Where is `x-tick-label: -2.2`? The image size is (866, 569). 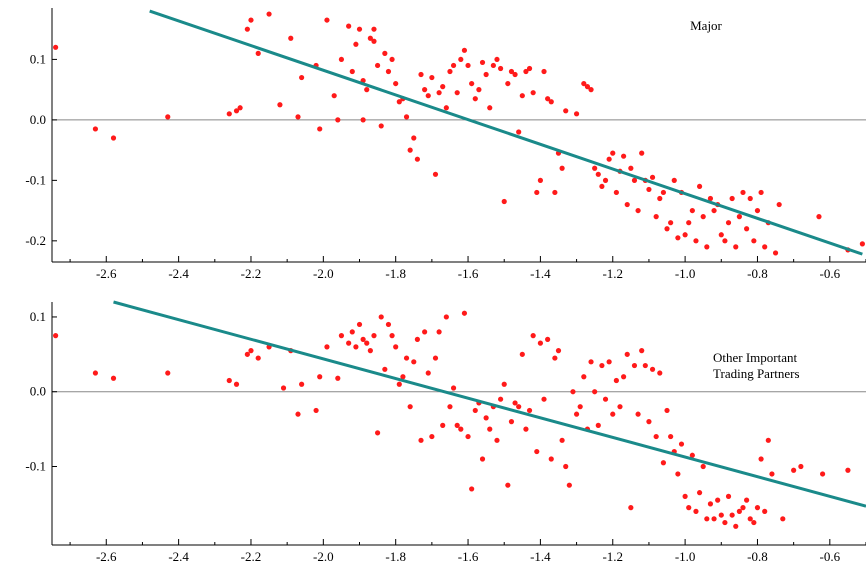 x-tick-label: -2.2 is located at coordinates (251, 556).